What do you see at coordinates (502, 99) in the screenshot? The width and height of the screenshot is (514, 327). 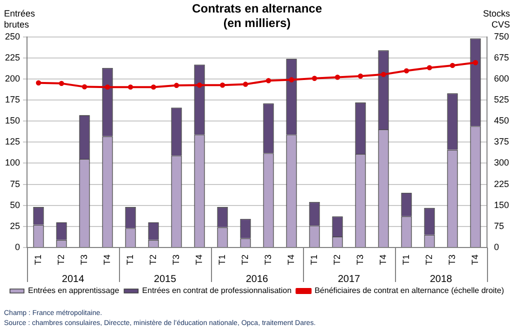 I see `y2-tick-label: 525` at bounding box center [502, 99].